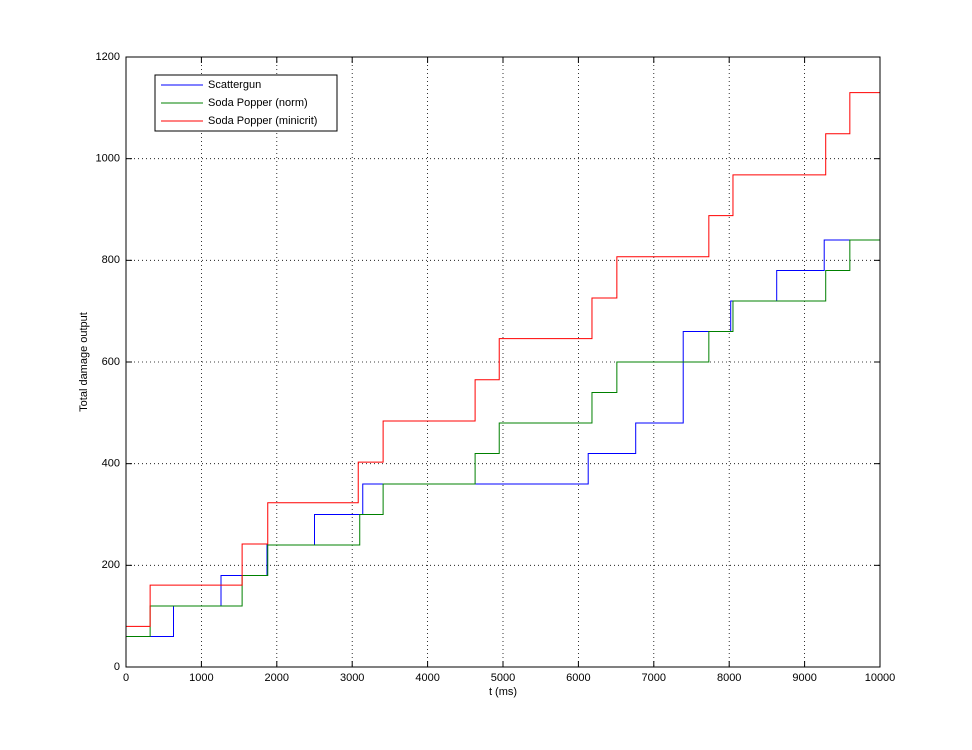 This screenshot has height=750, width=972. I want to click on x-tick-label: 4000, so click(427, 678).